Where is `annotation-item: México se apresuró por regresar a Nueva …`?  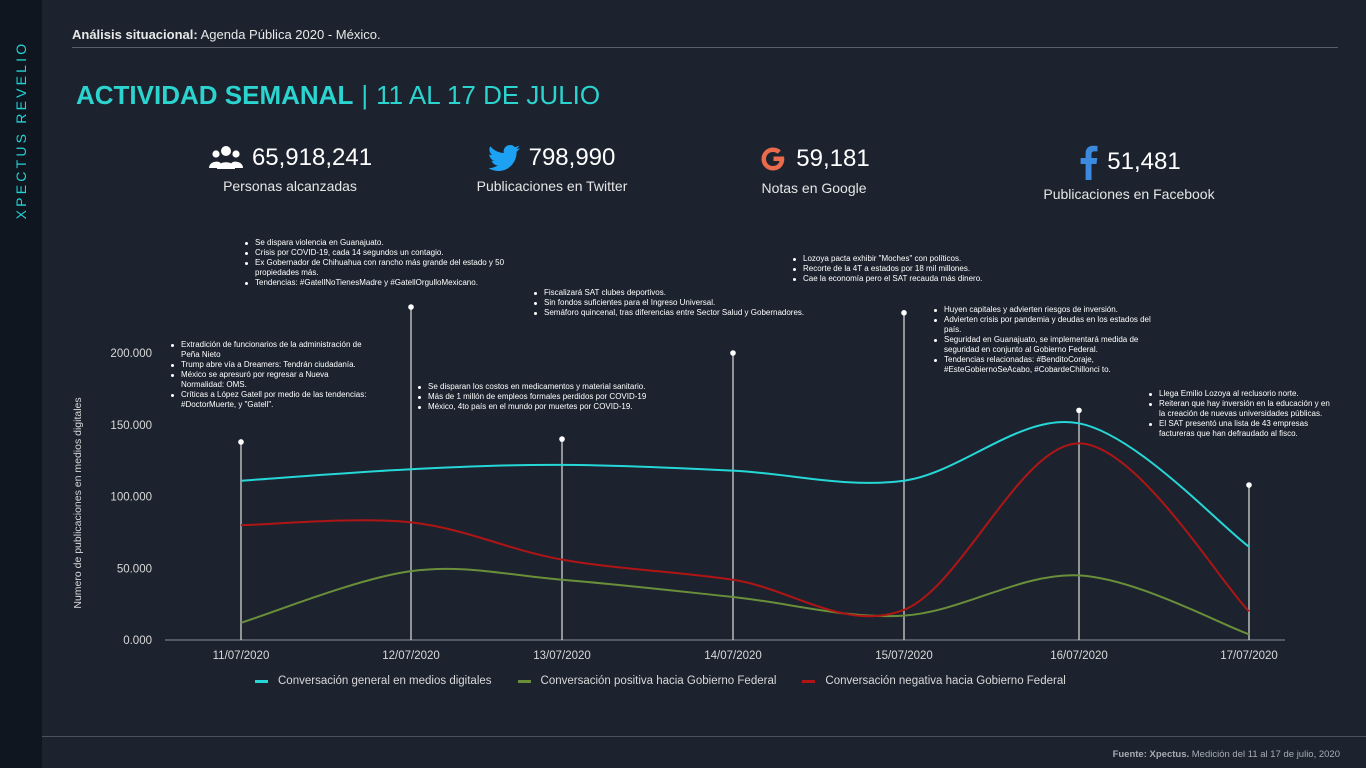
annotation-item: México se apresuró por regresar a Nueva … is located at coordinates (270, 380).